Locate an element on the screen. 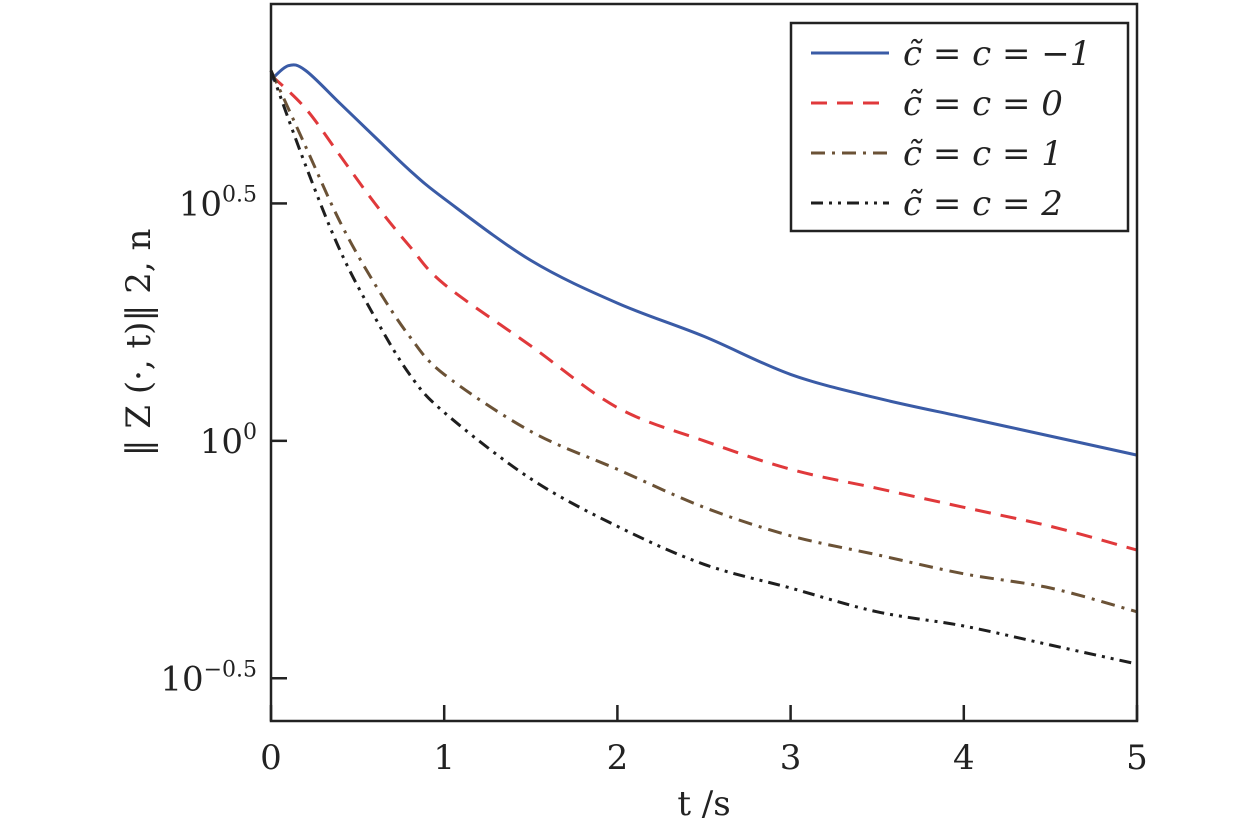  x-tick-label: 1 is located at coordinates (444, 758).